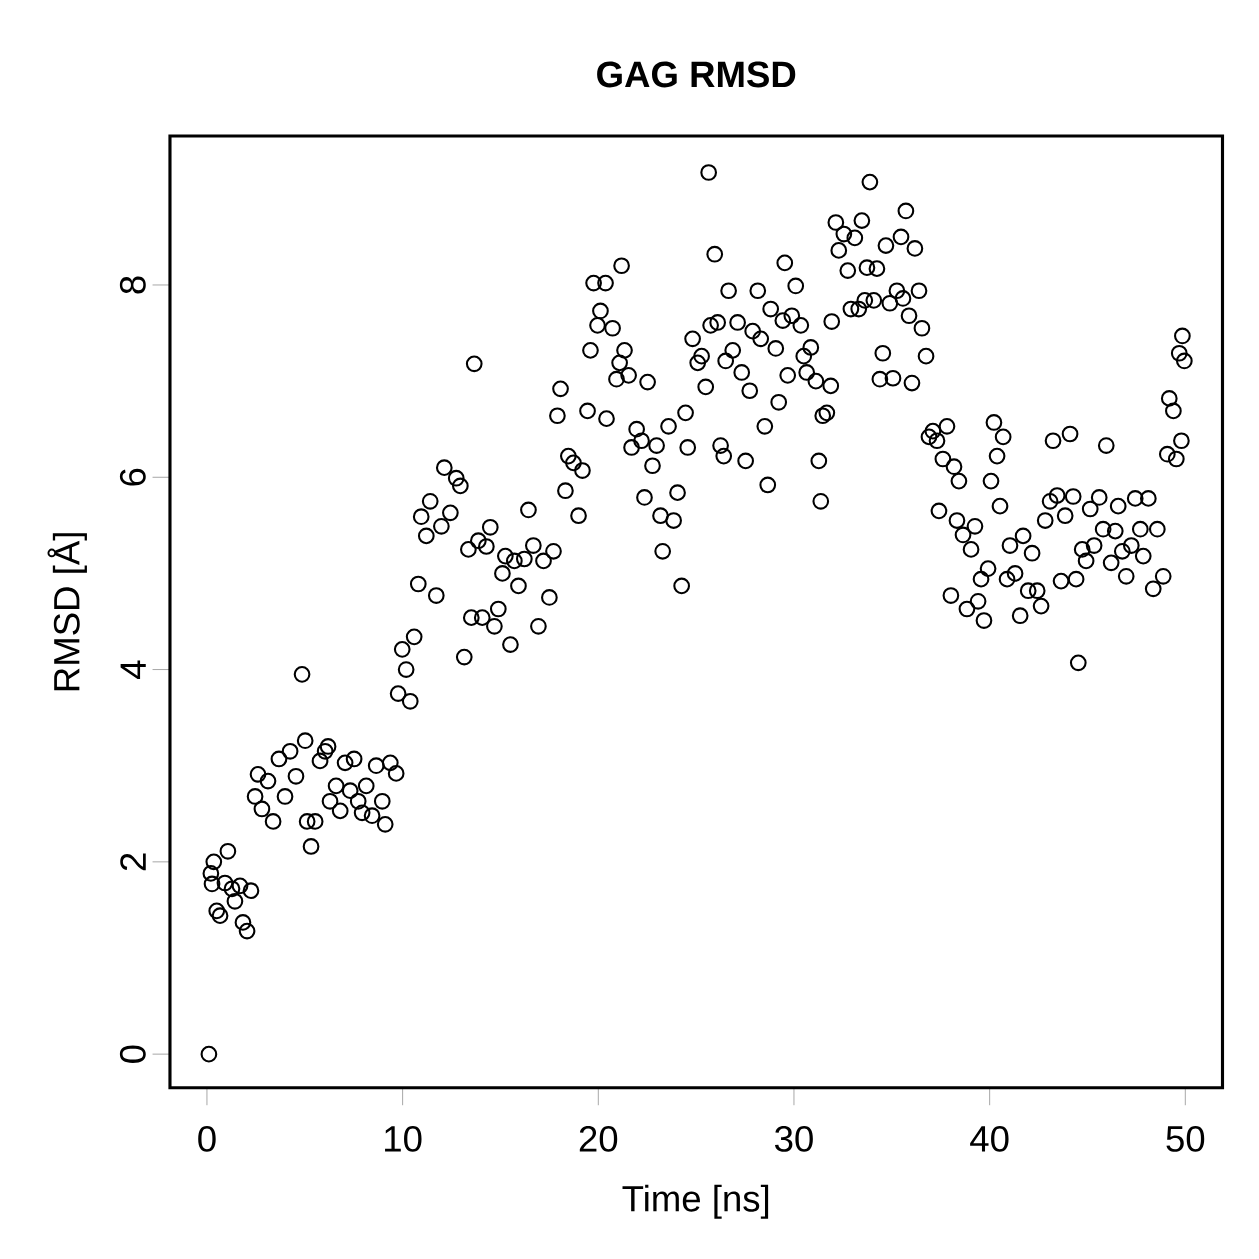 The width and height of the screenshot is (1259, 1259). What do you see at coordinates (1185, 1138) in the screenshot?
I see `x-tick-label: 50` at bounding box center [1185, 1138].